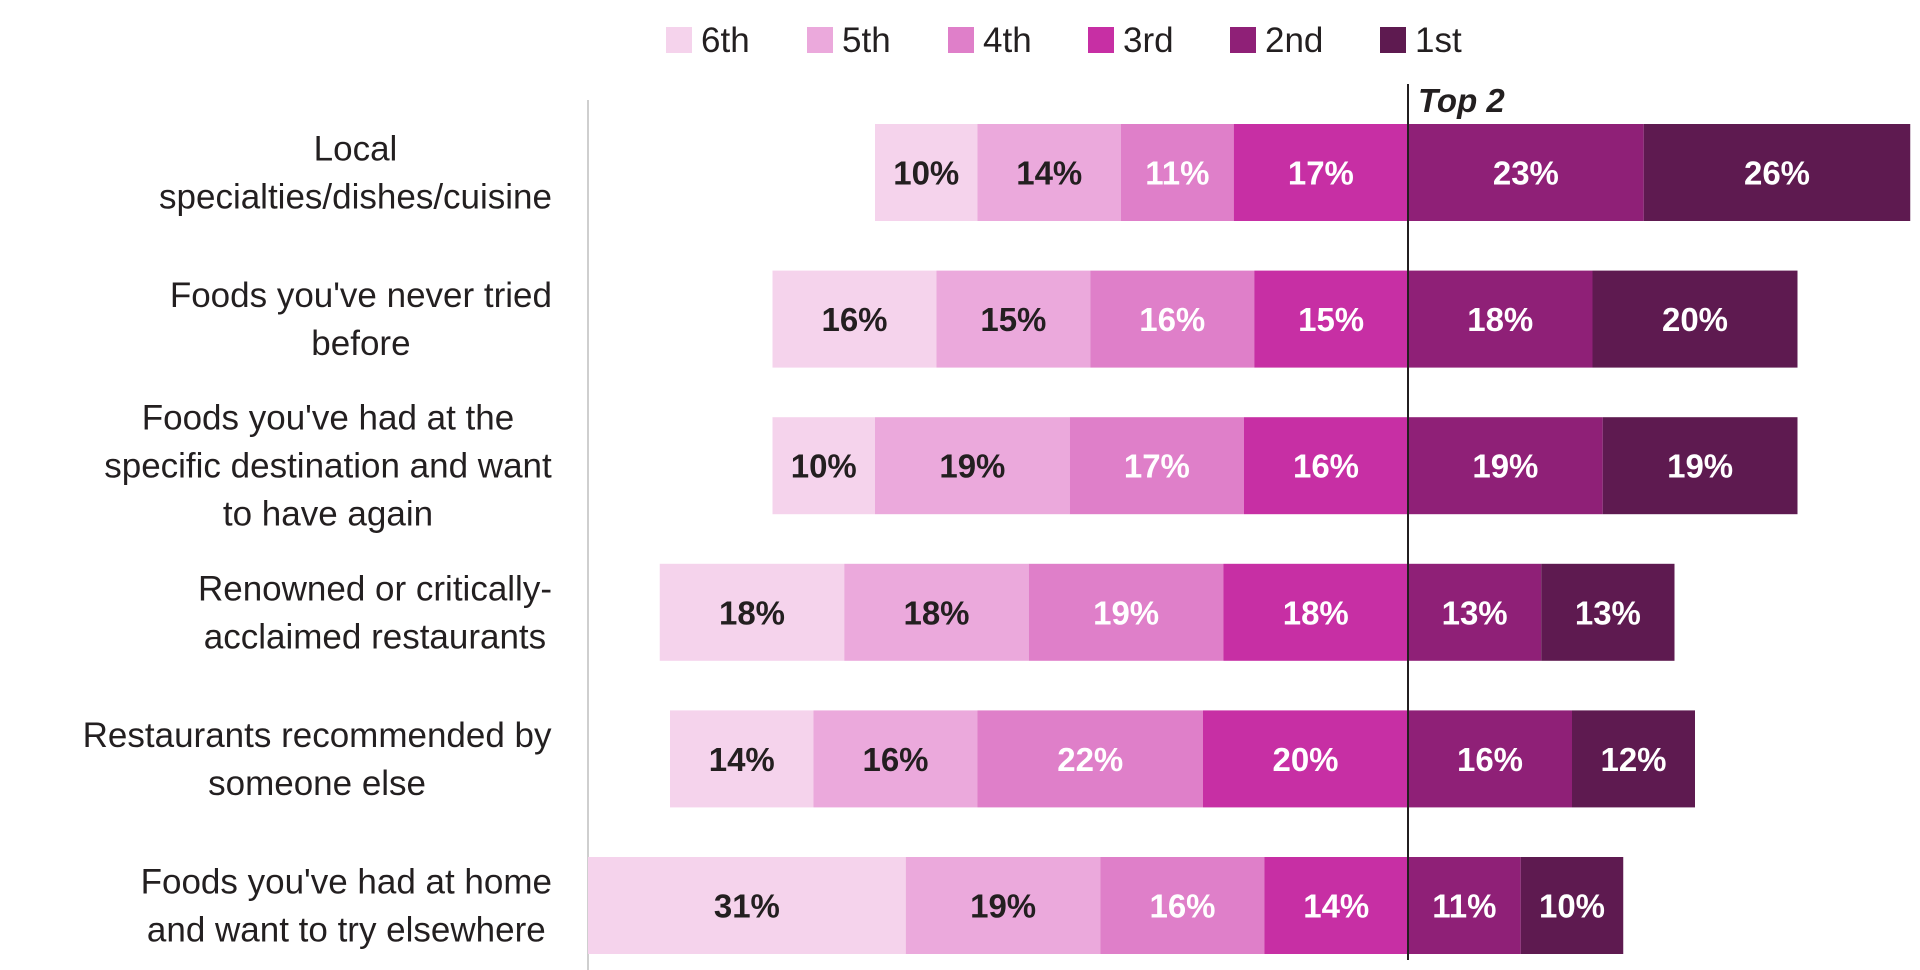 This screenshot has height=970, width=1920. I want to click on data-label-6th: 31%, so click(747, 906).